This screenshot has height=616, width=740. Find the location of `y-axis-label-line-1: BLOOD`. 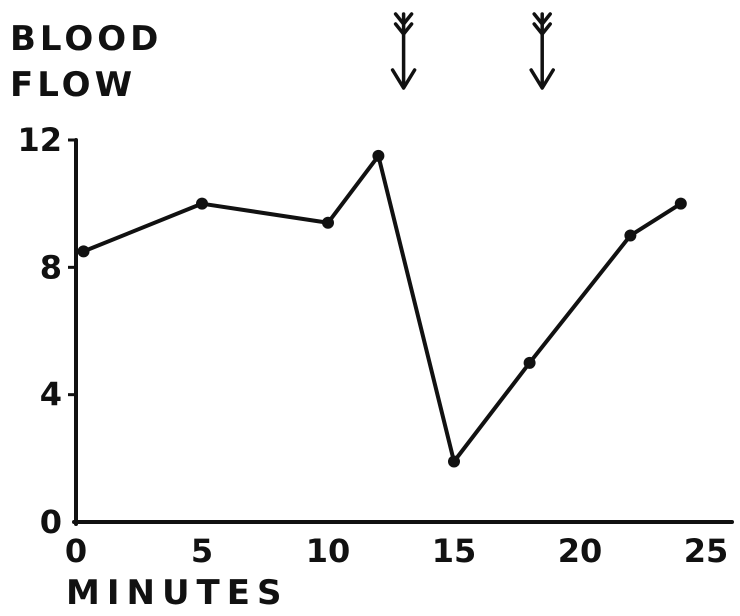

y-axis-label-line-1: BLOOD is located at coordinates (86, 39).